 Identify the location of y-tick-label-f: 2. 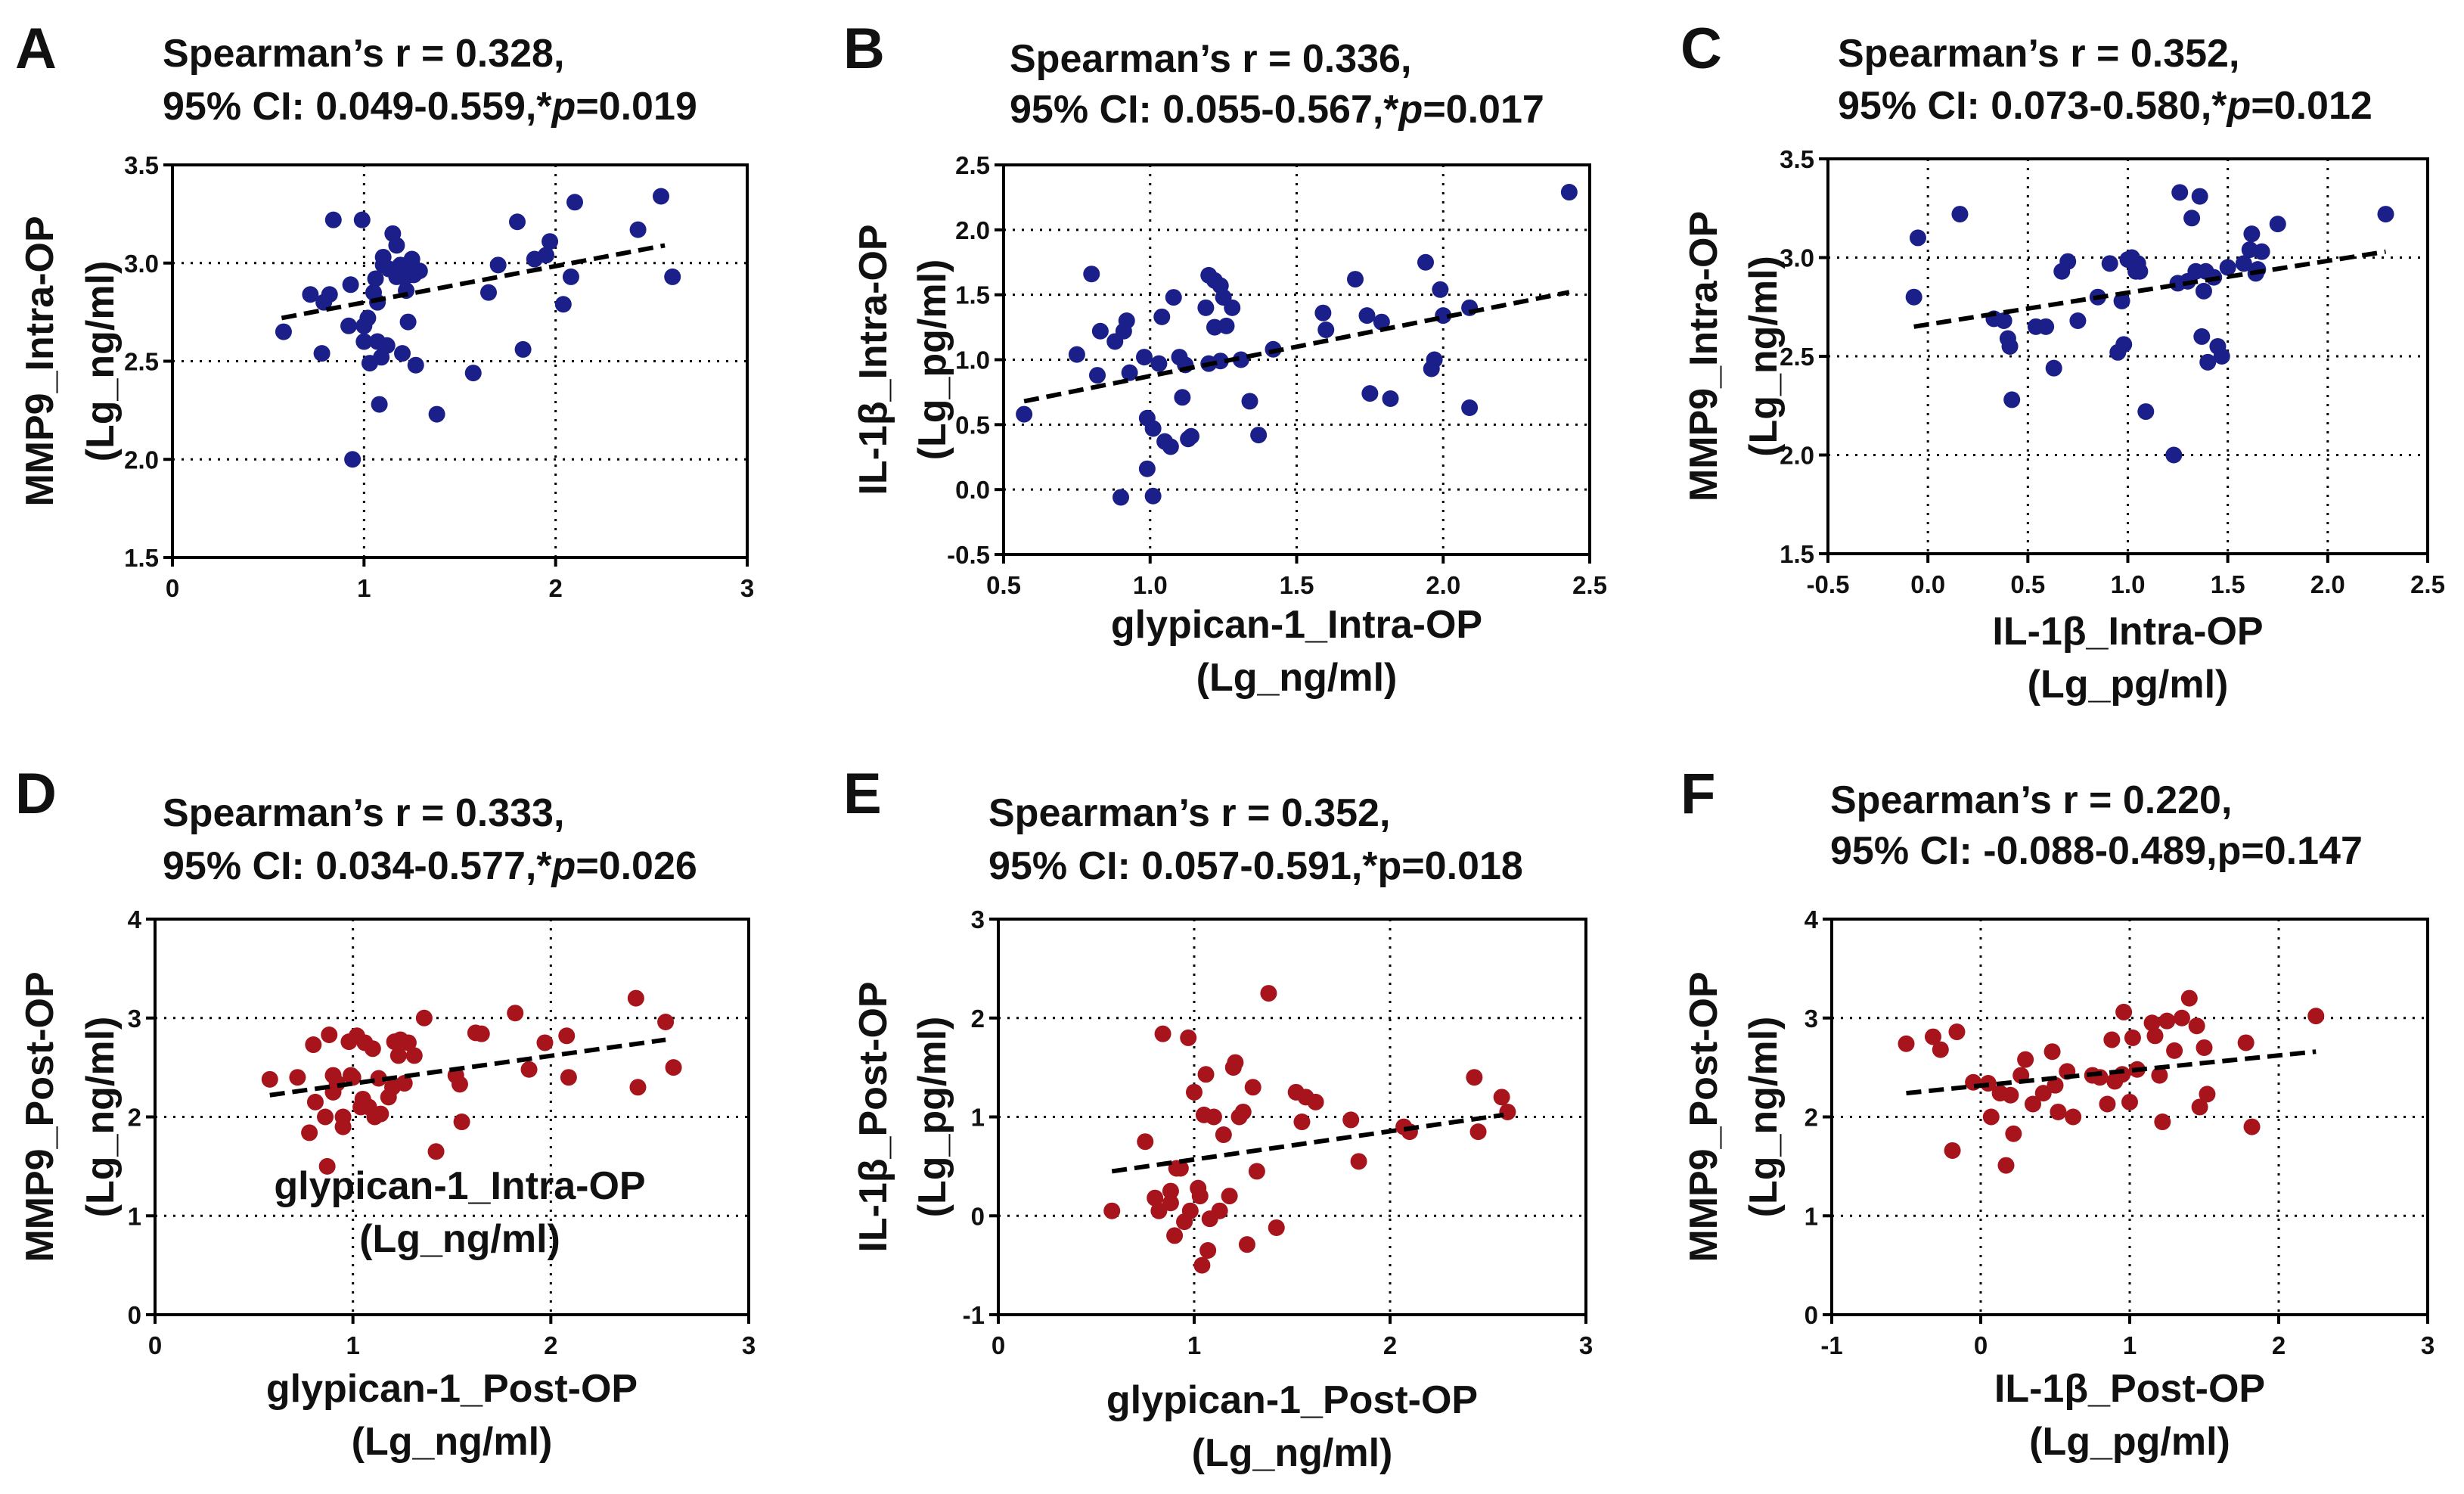
(1811, 1118).